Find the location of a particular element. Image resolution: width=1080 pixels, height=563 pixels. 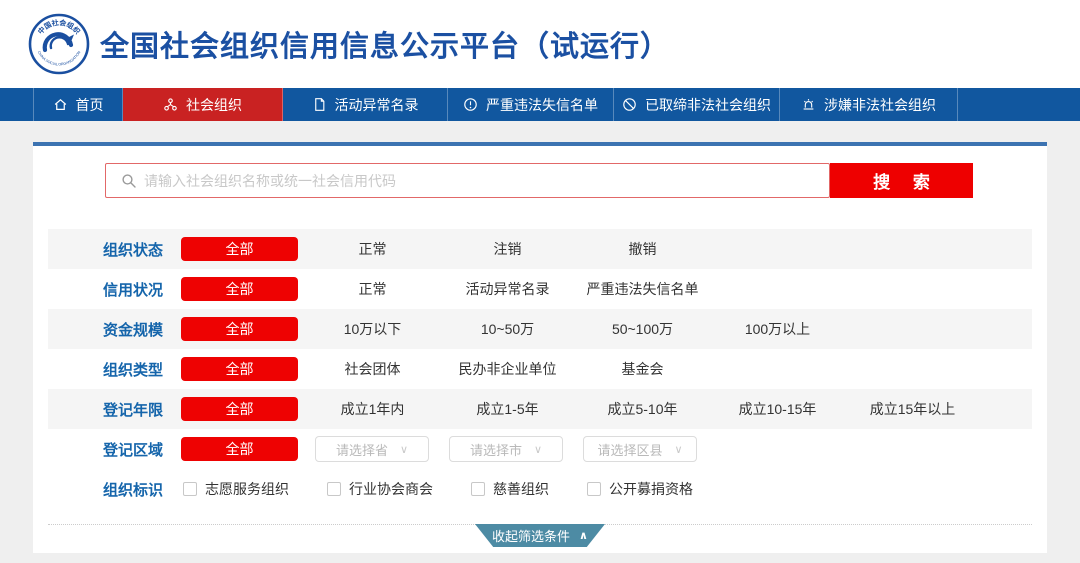

filter-org-status-selected-all-button: 全部 is located at coordinates (239, 249).